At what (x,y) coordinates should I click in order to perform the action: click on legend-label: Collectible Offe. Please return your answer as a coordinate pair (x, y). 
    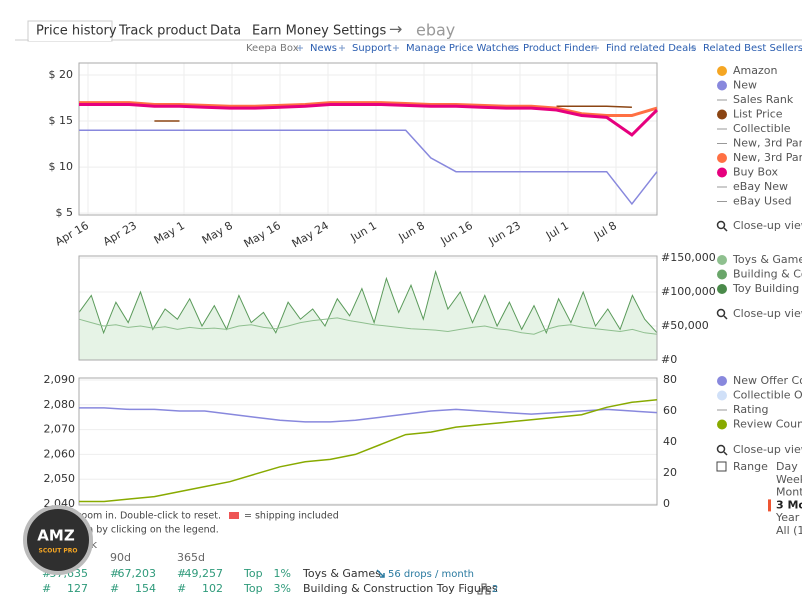
    Looking at the image, I should click on (767, 395).